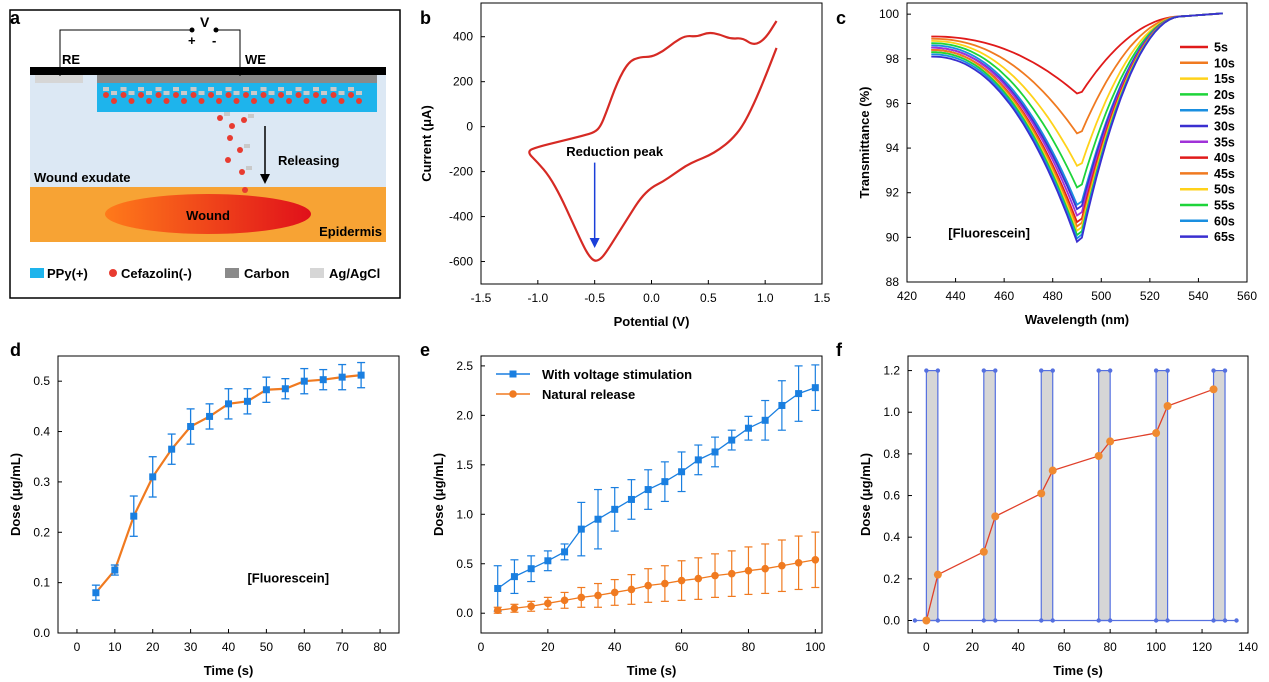 This screenshot has height=682, width=1269. Describe the element at coordinates (1224, 206) in the screenshot. I see `legend-label-55s: 55s` at that location.